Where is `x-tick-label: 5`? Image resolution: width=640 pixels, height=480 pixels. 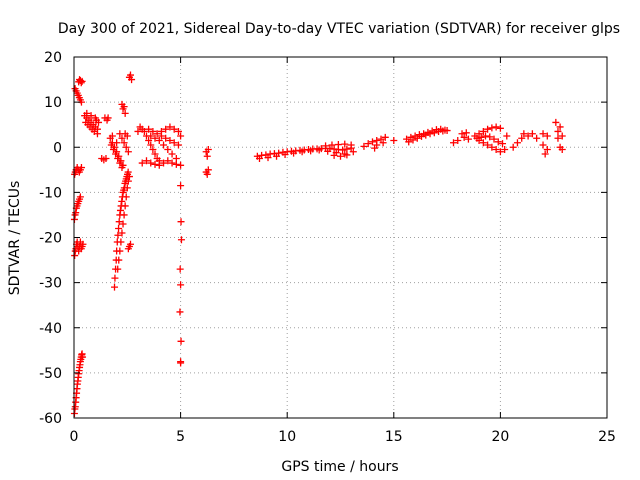
x-tick-label: 5 is located at coordinates (180, 437).